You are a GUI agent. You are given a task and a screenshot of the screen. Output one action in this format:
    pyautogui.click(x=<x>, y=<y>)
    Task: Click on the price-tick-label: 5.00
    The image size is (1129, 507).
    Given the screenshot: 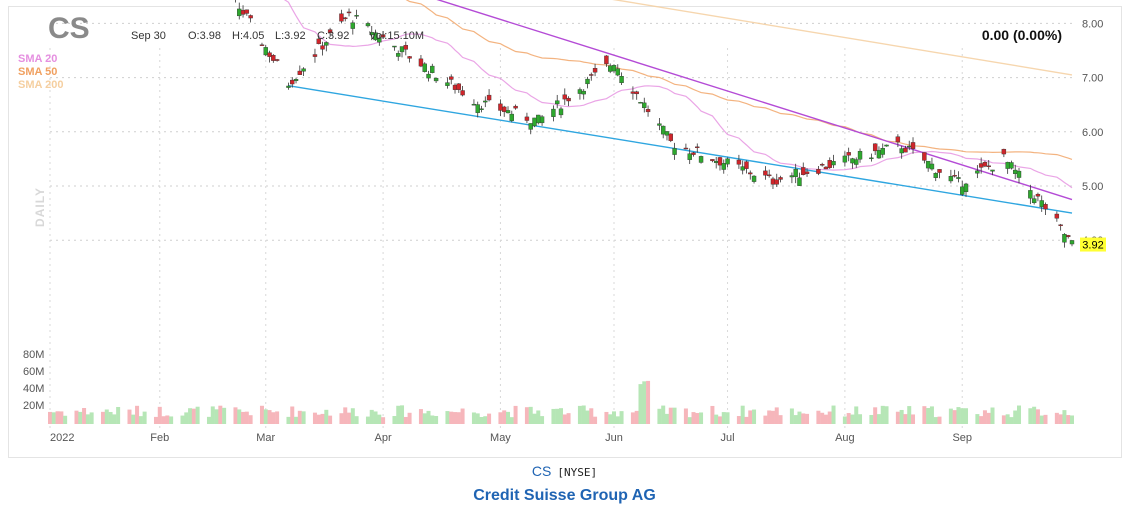 What is the action you would take?
    pyautogui.click(x=1092, y=187)
    